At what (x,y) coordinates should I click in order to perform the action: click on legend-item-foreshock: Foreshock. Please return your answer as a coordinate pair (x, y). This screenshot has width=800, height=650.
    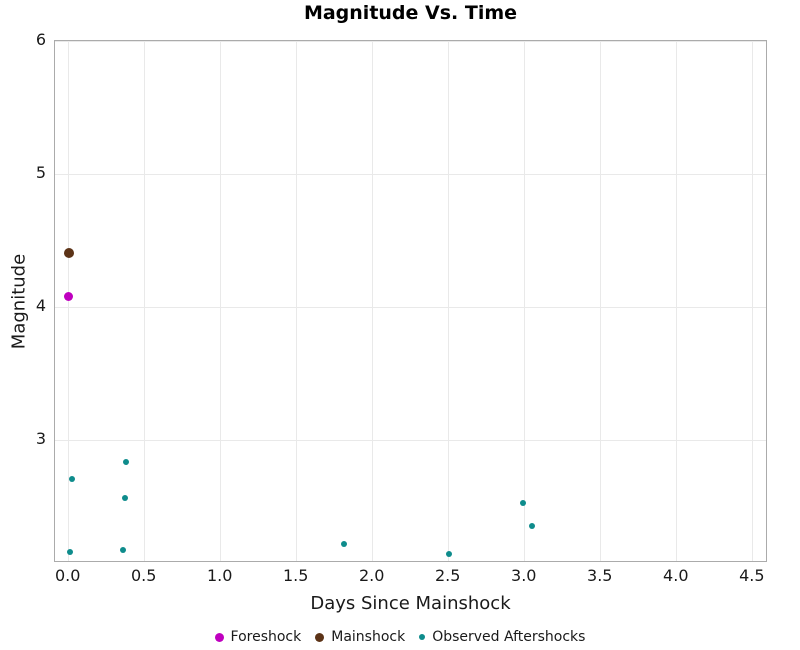
    Looking at the image, I should click on (258, 637).